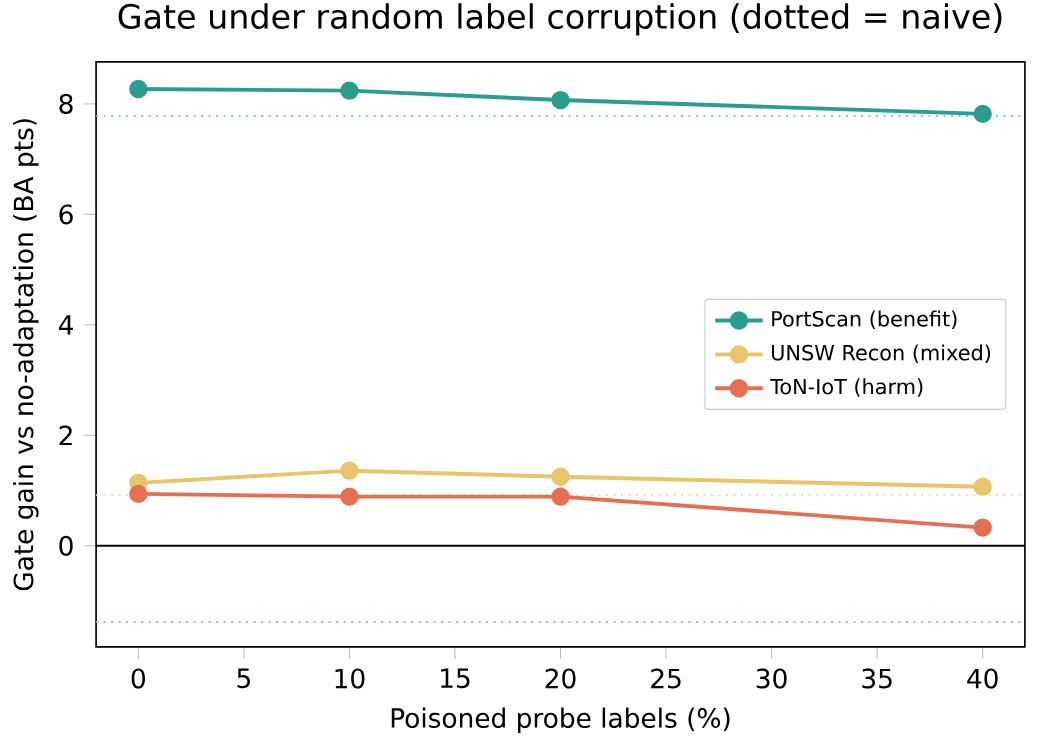  What do you see at coordinates (243, 678) in the screenshot?
I see `x-tick-label: 5` at bounding box center [243, 678].